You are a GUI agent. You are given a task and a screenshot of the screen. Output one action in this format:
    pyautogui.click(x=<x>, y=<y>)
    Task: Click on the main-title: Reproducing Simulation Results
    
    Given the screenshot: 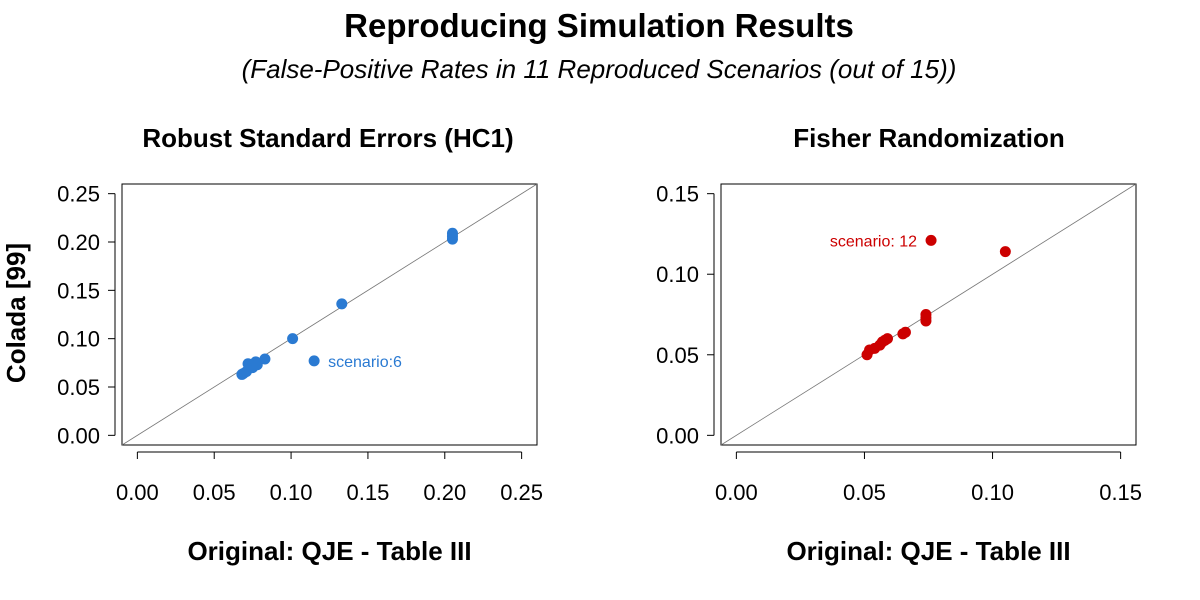 What is the action you would take?
    pyautogui.click(x=599, y=25)
    